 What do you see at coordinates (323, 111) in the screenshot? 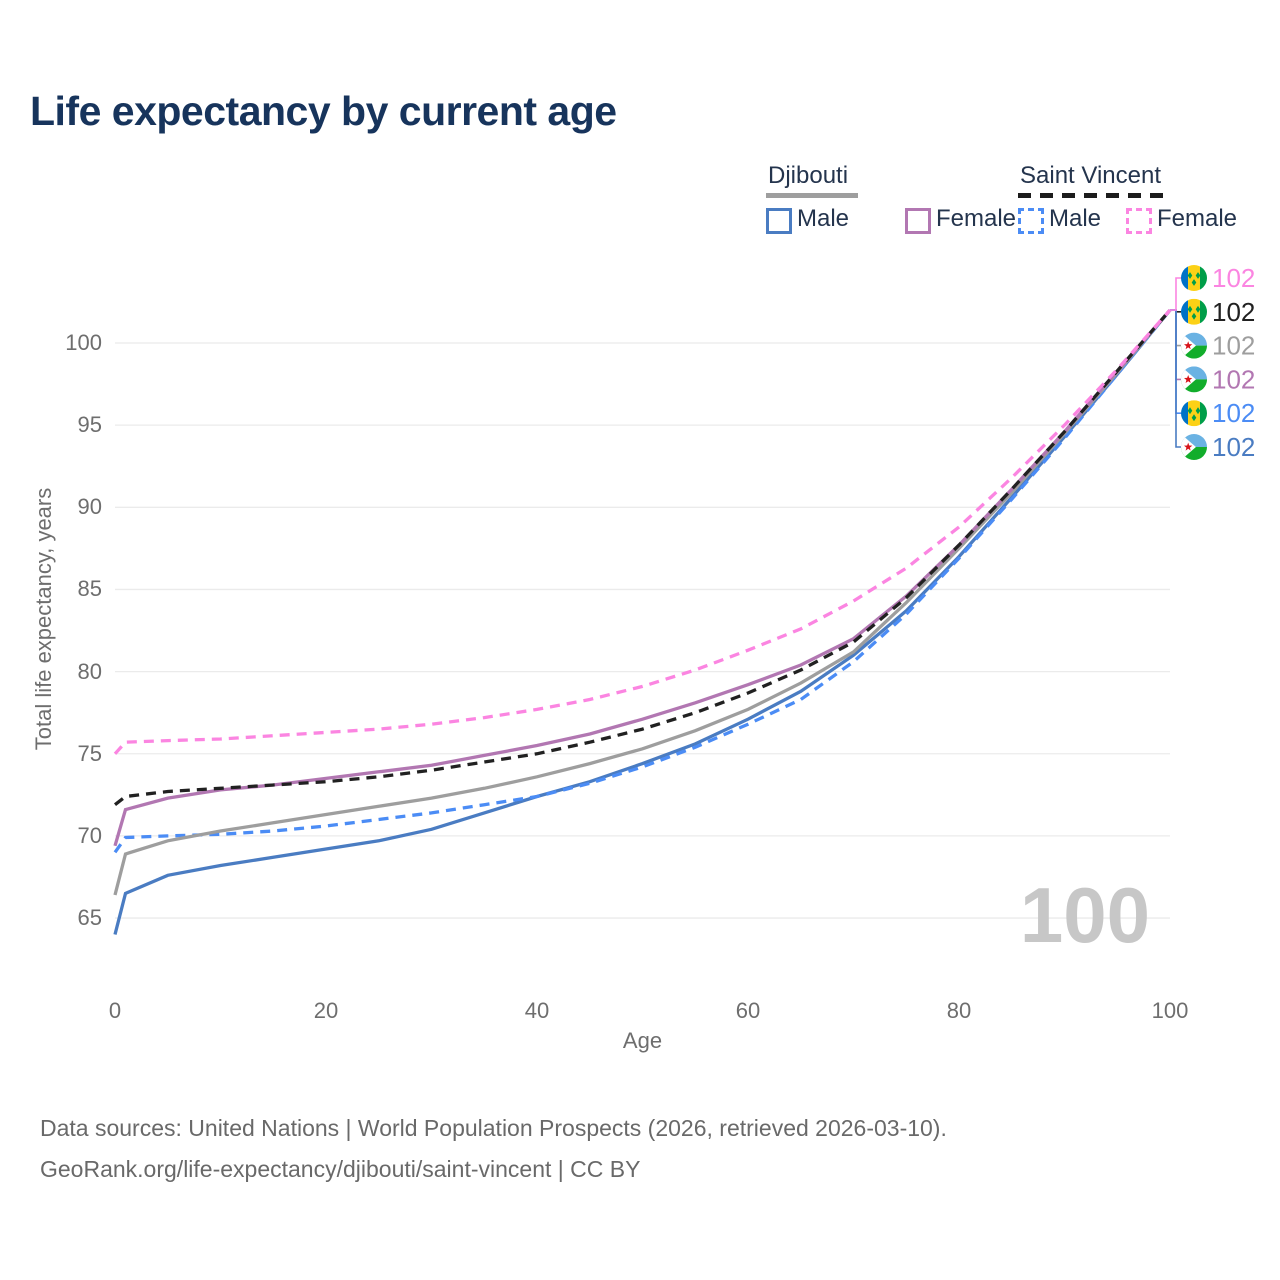
I see `page-title: Life expectancy by current age` at bounding box center [323, 111].